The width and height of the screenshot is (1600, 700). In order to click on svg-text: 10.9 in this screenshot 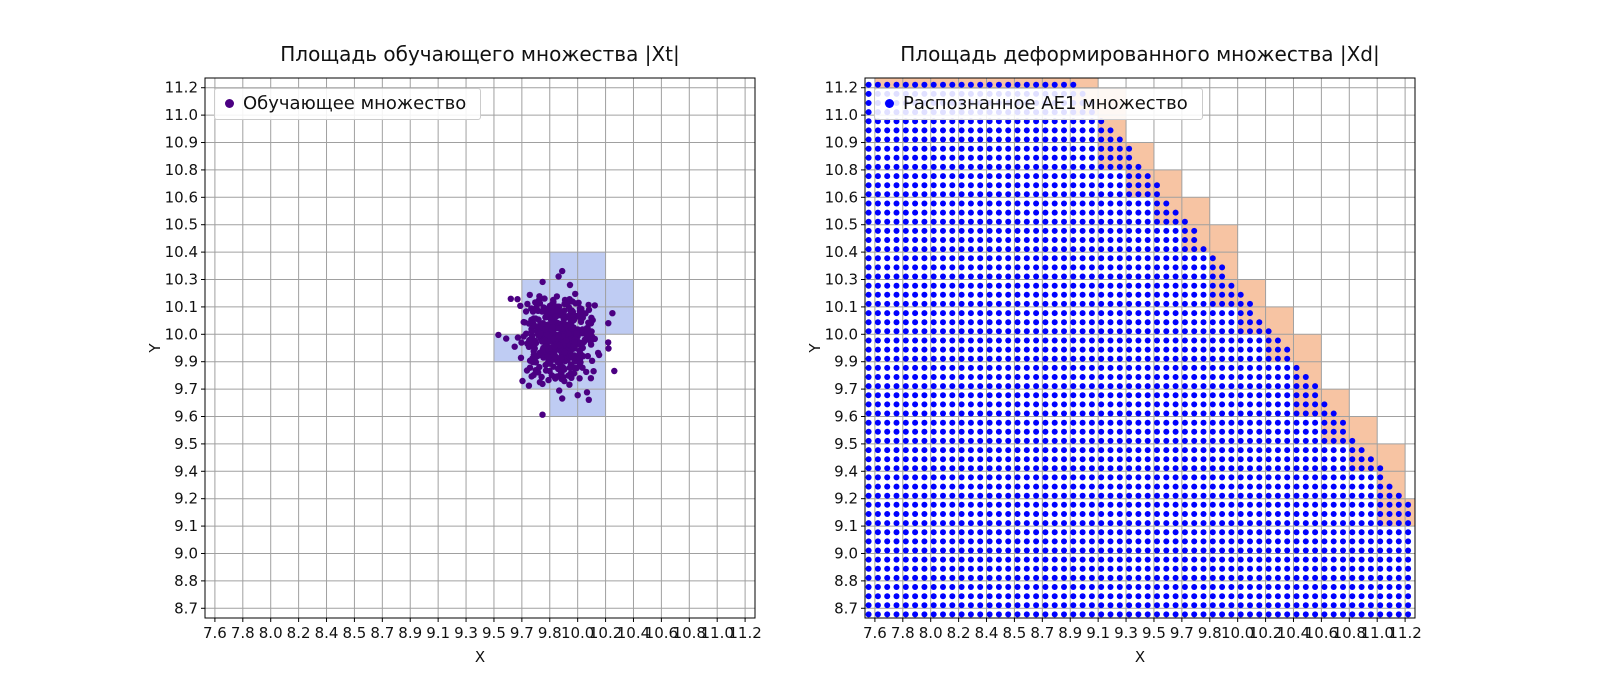, I will do `click(181, 143)`.